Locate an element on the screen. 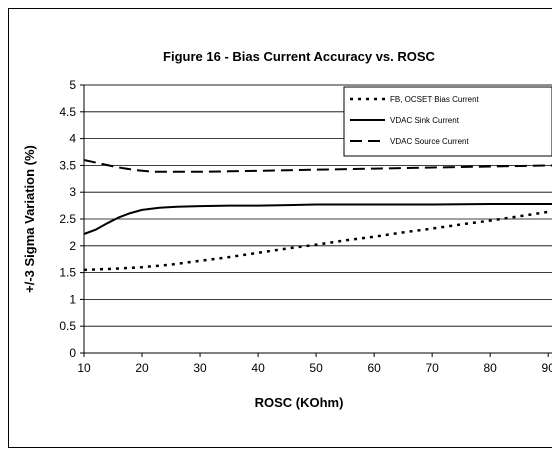 The height and width of the screenshot is (449, 552). x-tick-label: 90 is located at coordinates (547, 368).